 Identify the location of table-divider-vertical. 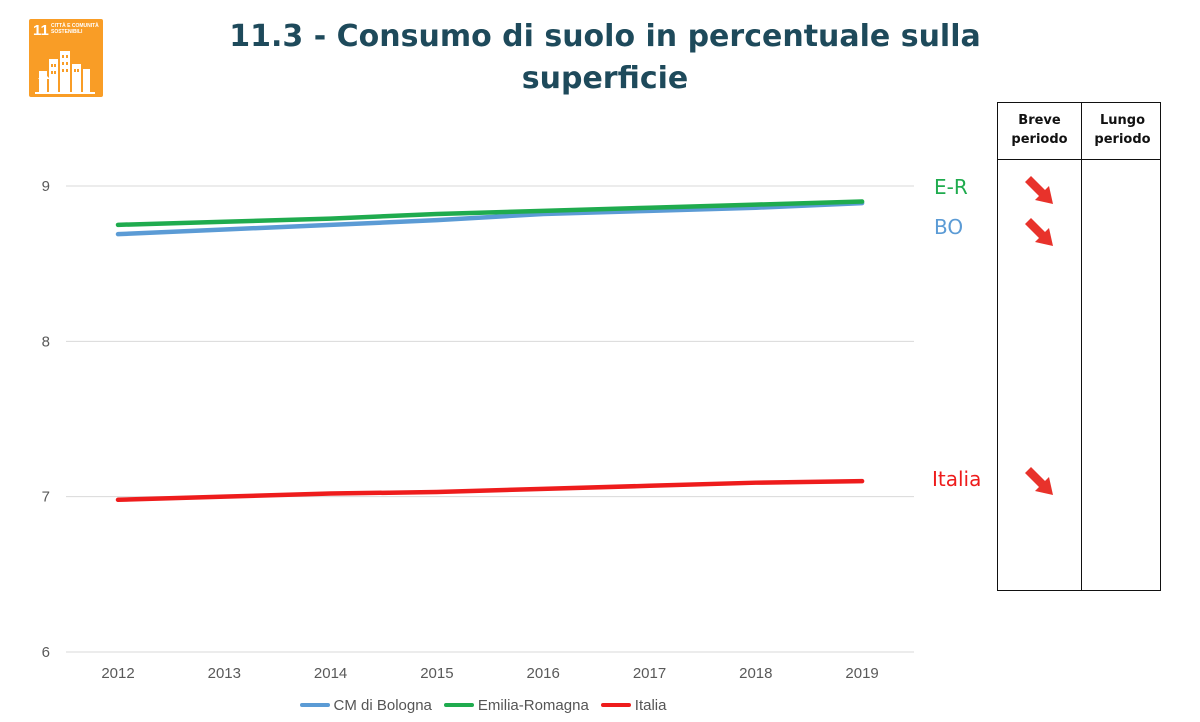
(1081, 346).